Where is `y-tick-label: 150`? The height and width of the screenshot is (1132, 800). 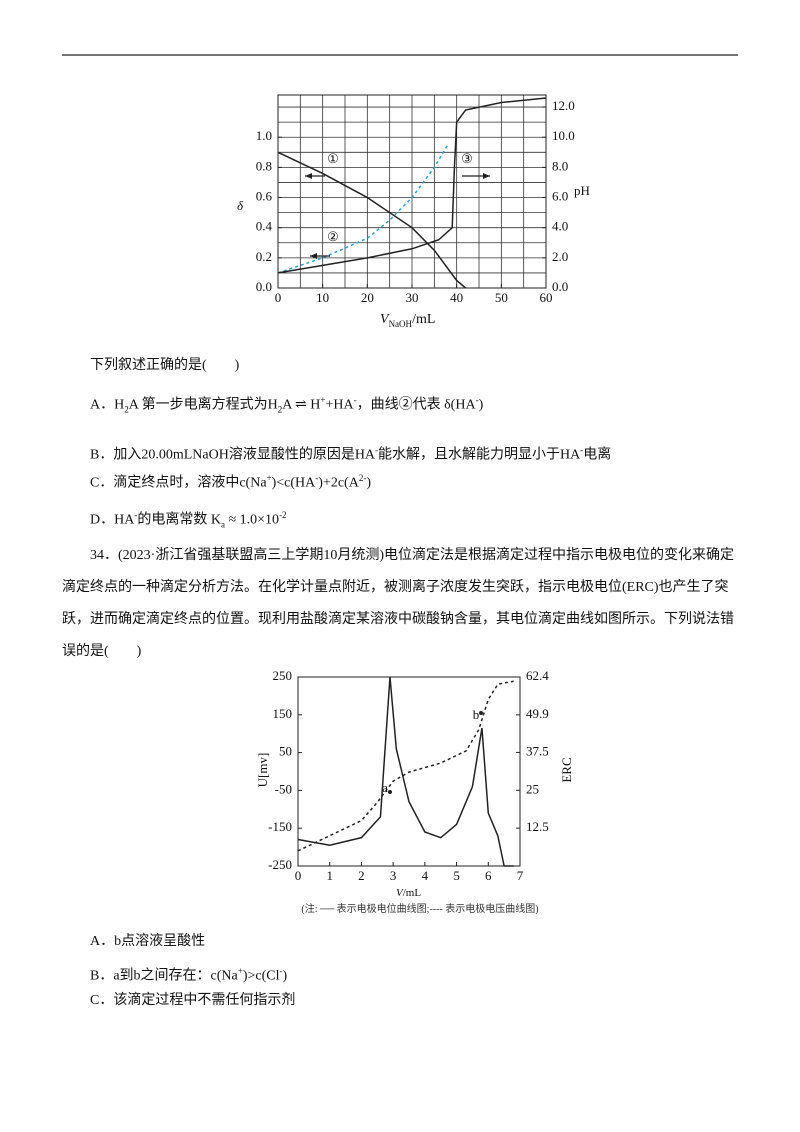
y-tick-label: 150 is located at coordinates (283, 713).